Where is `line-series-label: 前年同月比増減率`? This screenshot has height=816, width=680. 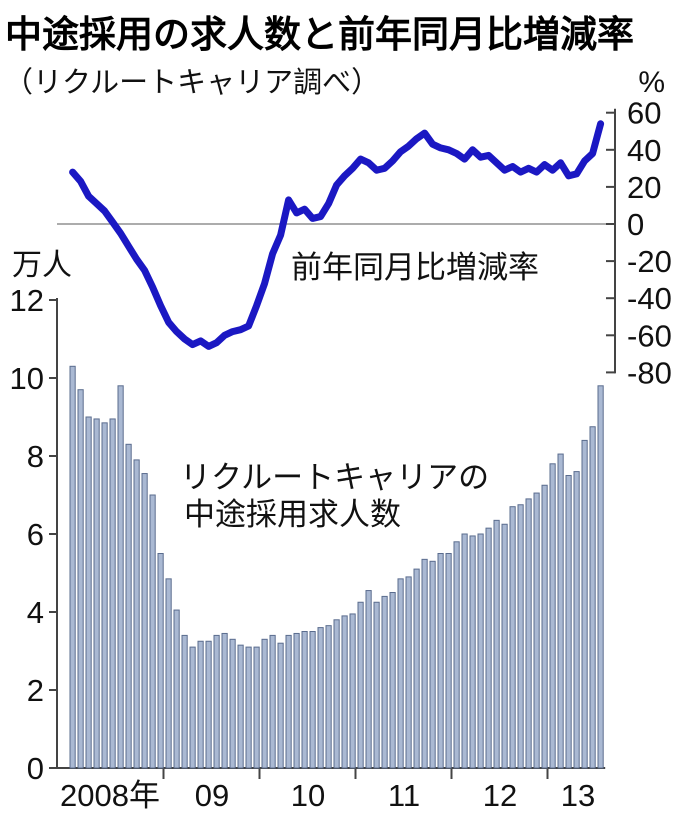 line-series-label: 前年同月比増減率 is located at coordinates (415, 267).